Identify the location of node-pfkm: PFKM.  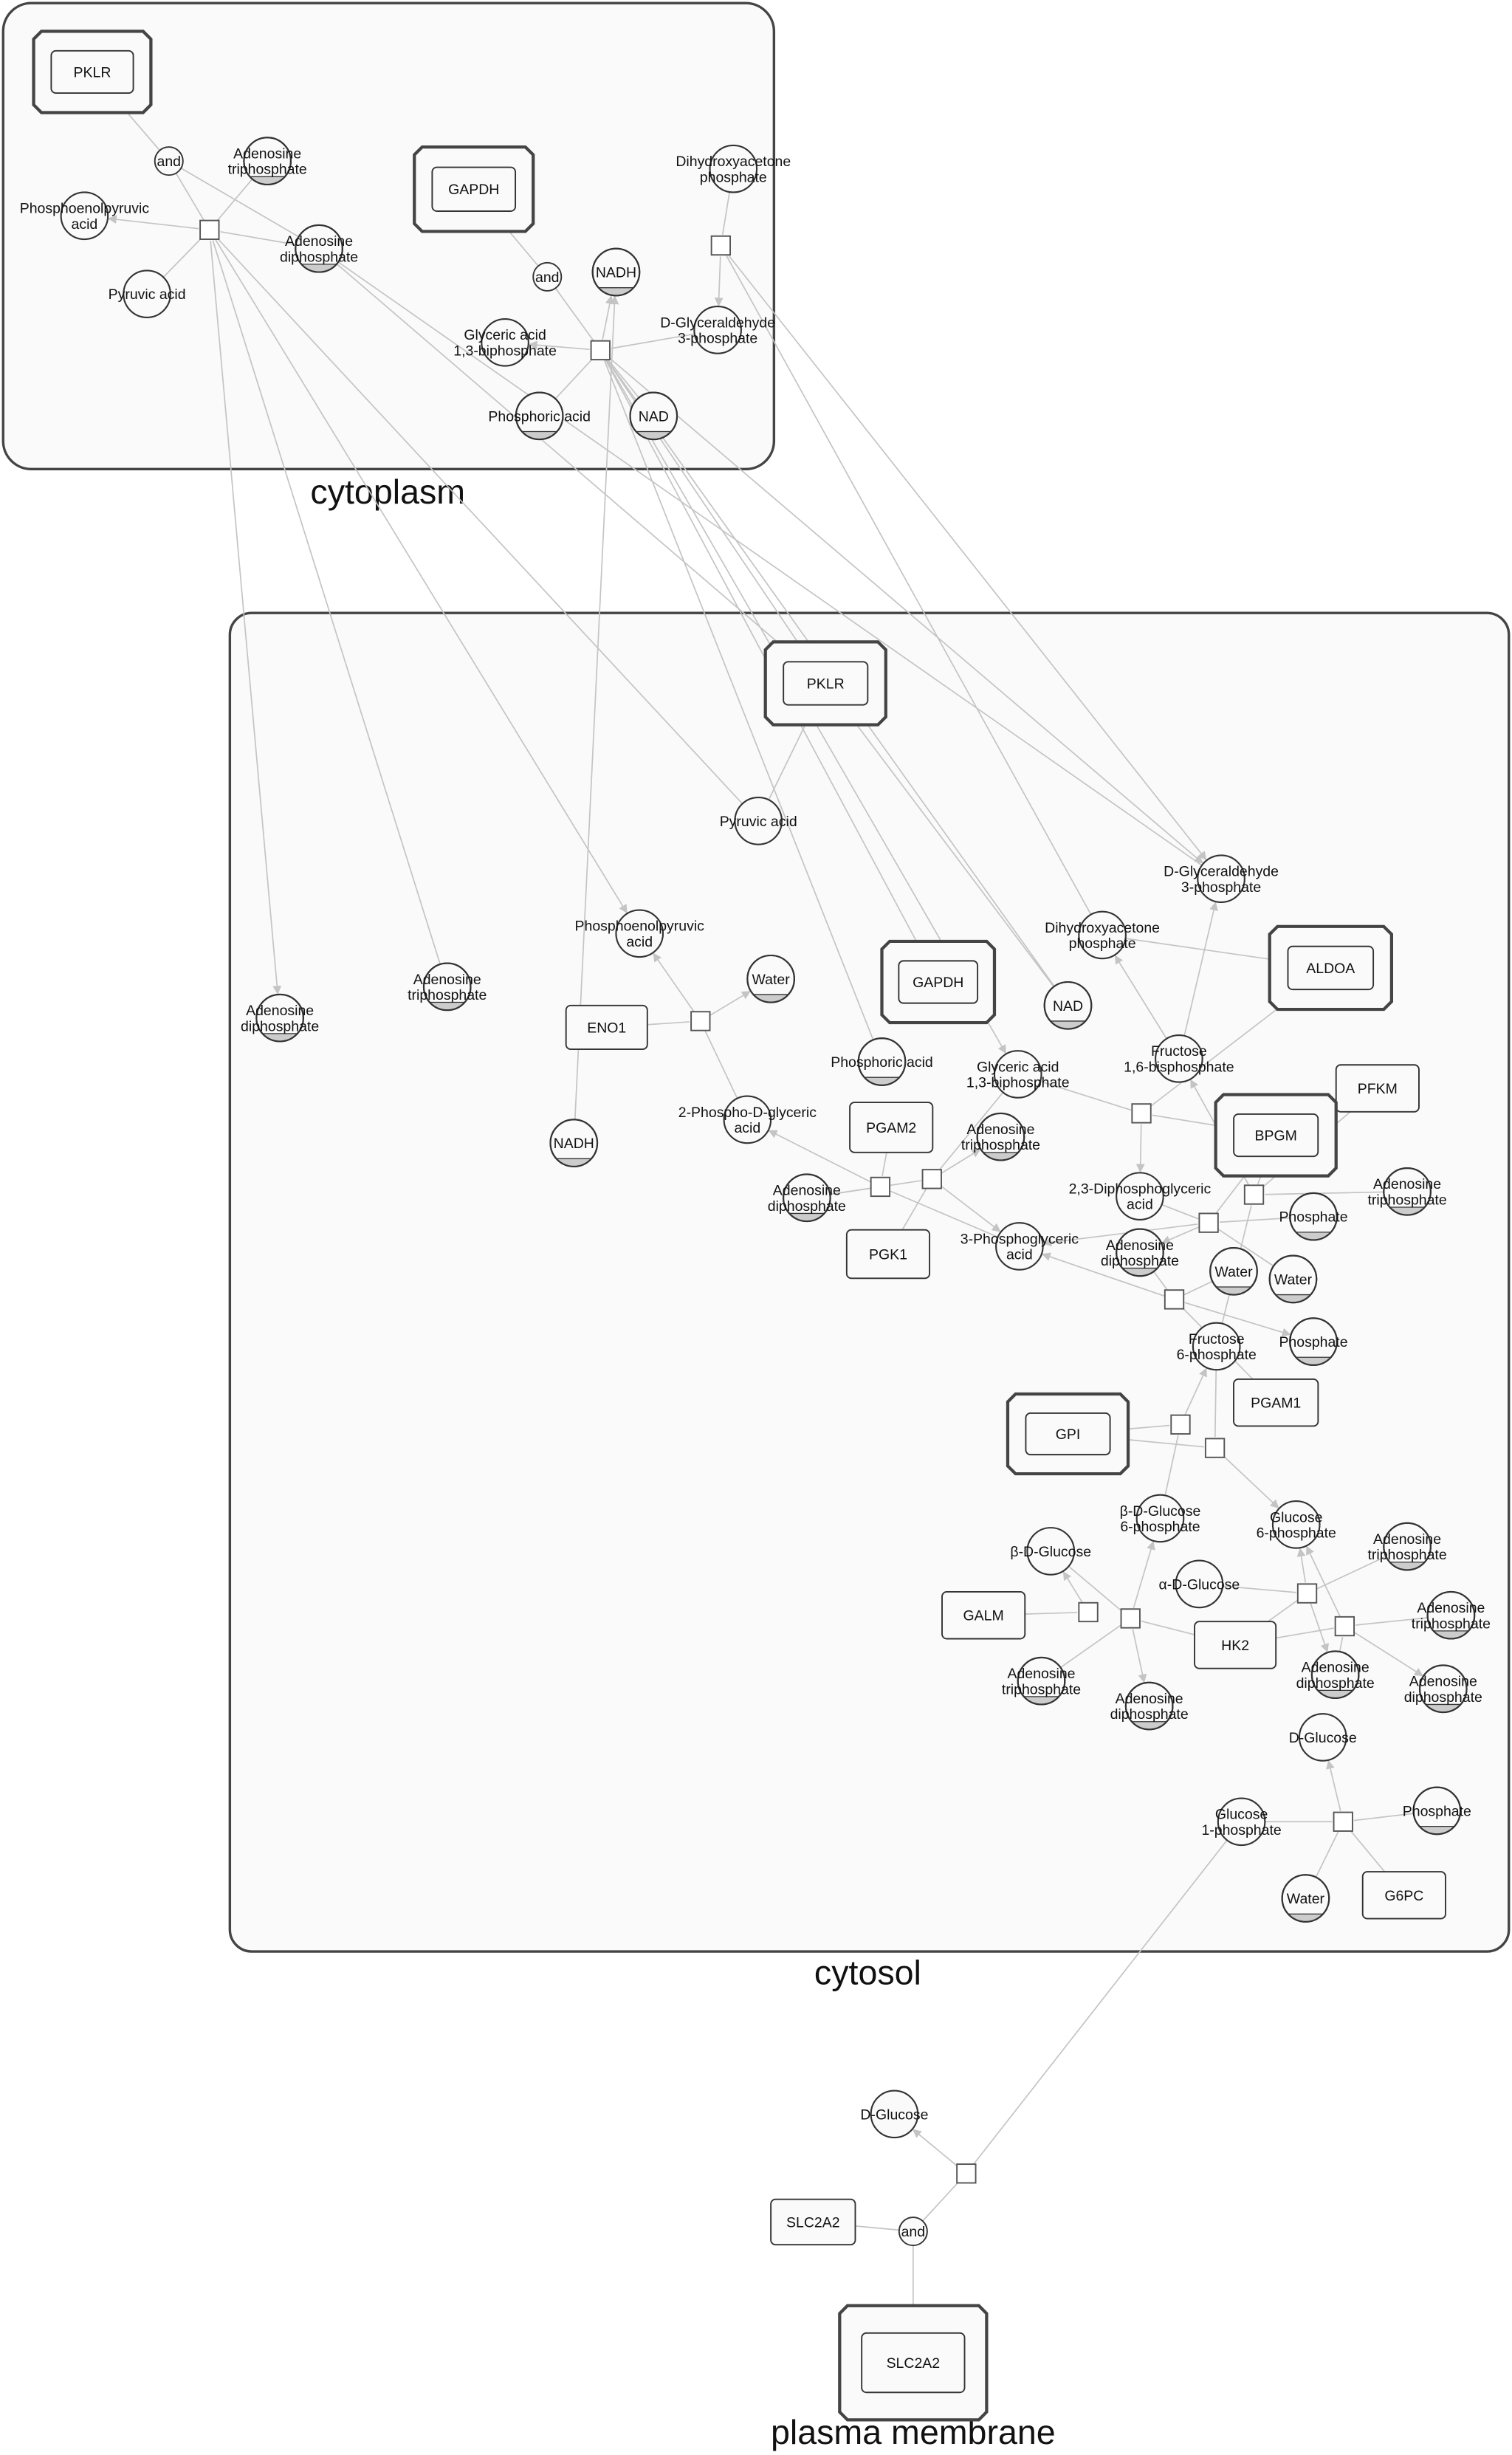
(1377, 1088).